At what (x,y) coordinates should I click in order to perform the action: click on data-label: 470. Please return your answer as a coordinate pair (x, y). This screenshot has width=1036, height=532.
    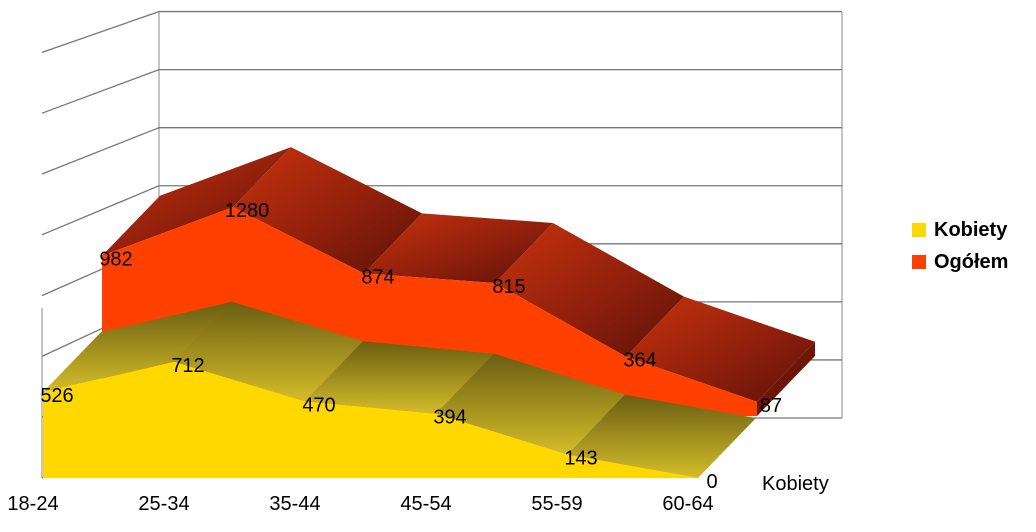
    Looking at the image, I should click on (318, 405).